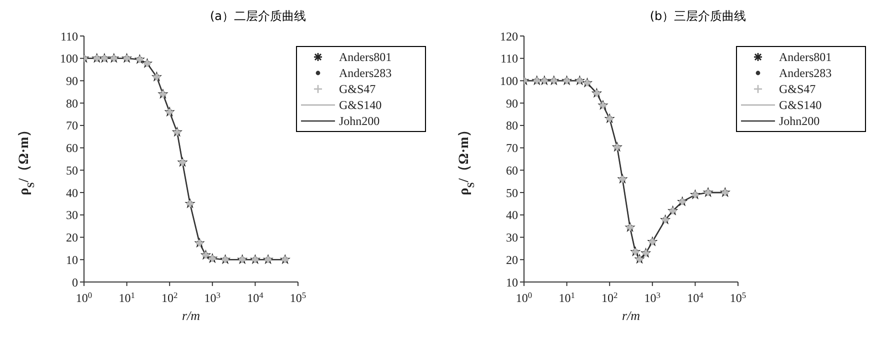 This screenshot has width=893, height=342. Describe the element at coordinates (258, 16) in the screenshot. I see `chart-title: (a）二层介质曲线` at that location.